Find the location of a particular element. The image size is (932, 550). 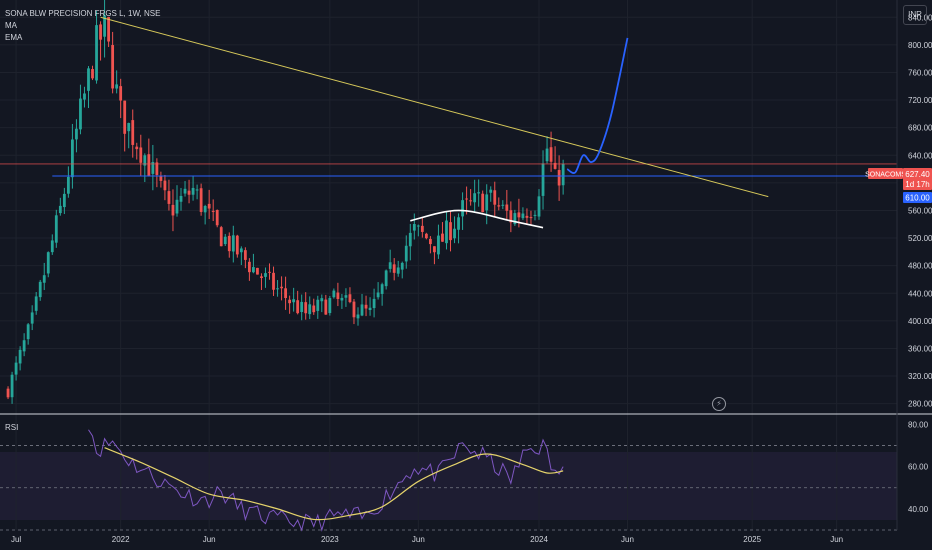

price-tick-label: 280.00 is located at coordinates (920, 404).